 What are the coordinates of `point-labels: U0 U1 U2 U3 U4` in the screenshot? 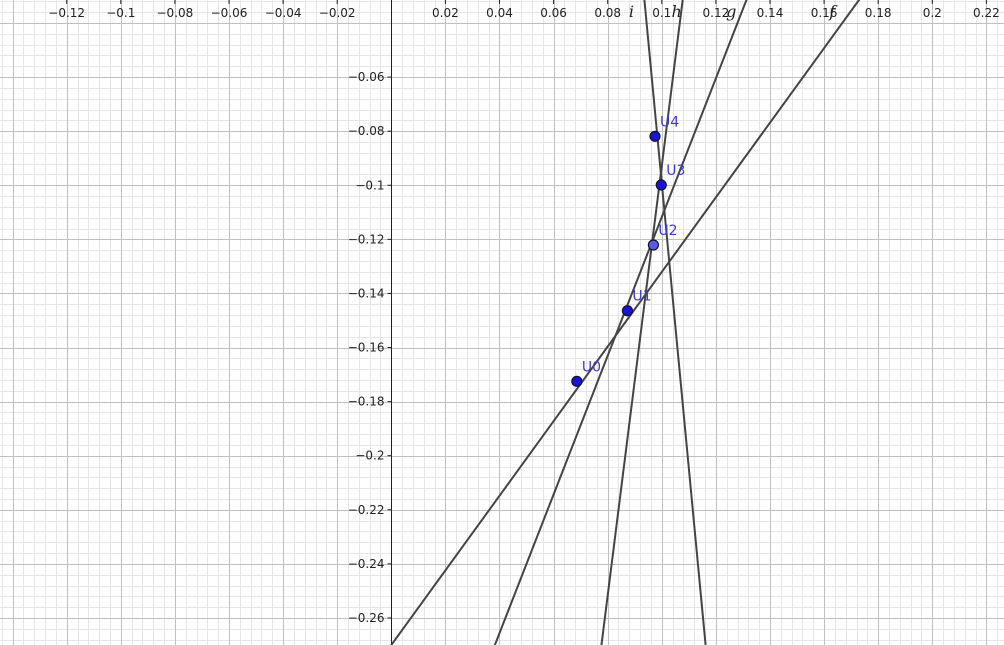 It's located at (634, 244).